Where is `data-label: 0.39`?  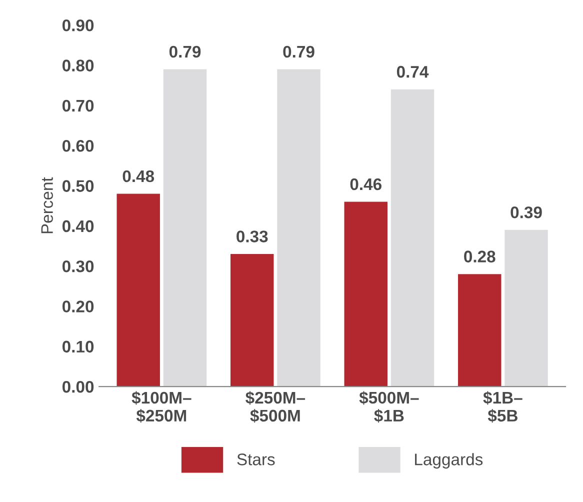
data-label: 0.39 is located at coordinates (526, 212).